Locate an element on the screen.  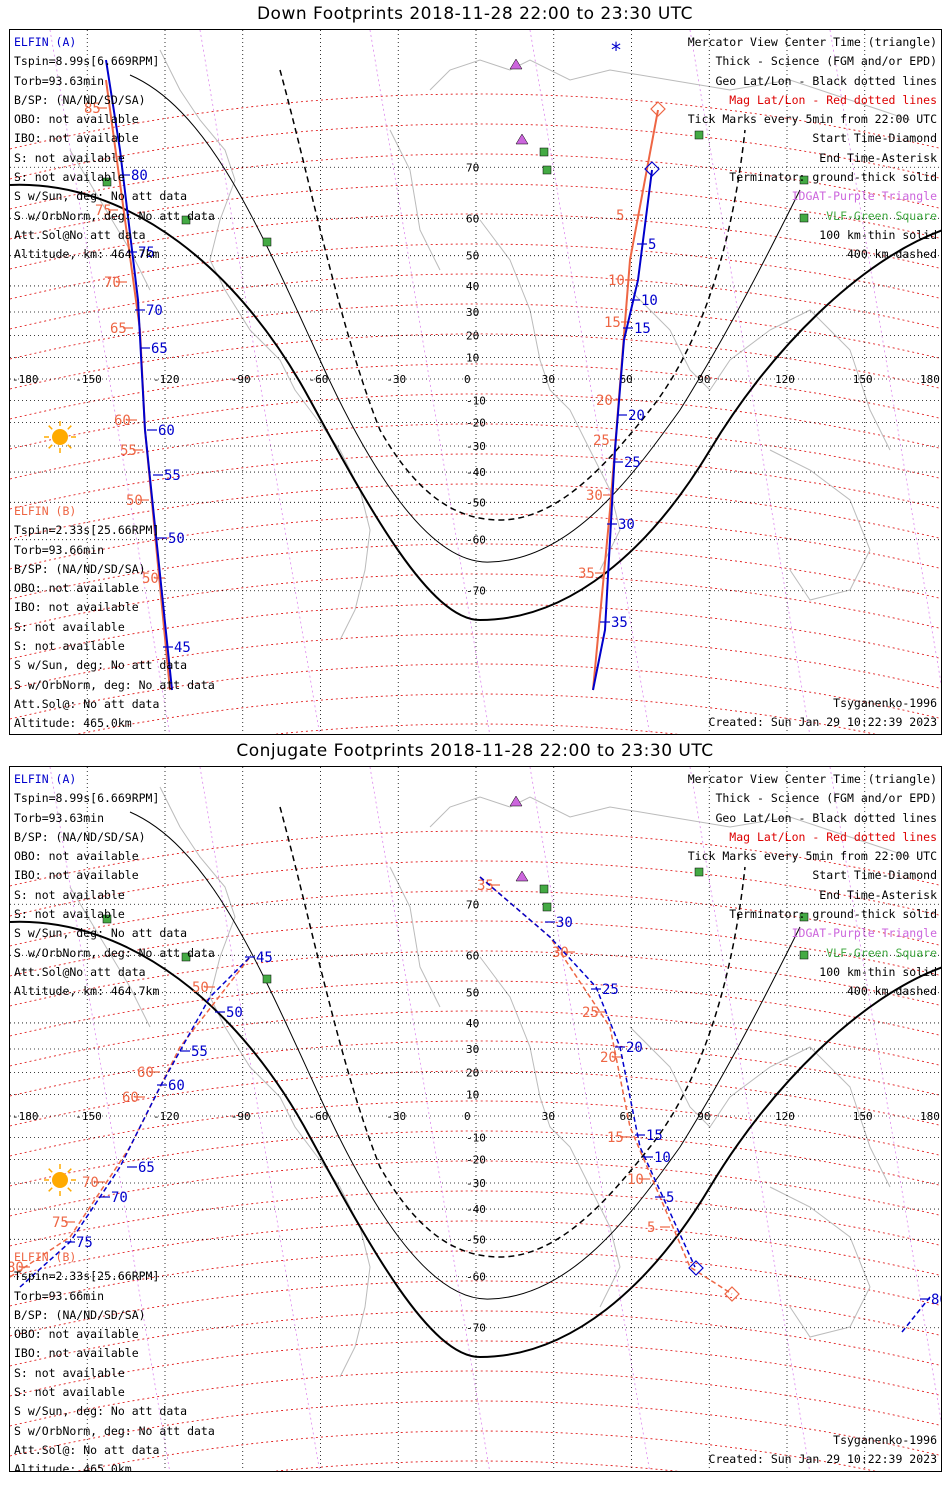
conj-b-time-label: 75 is located at coordinates (60, 1223).